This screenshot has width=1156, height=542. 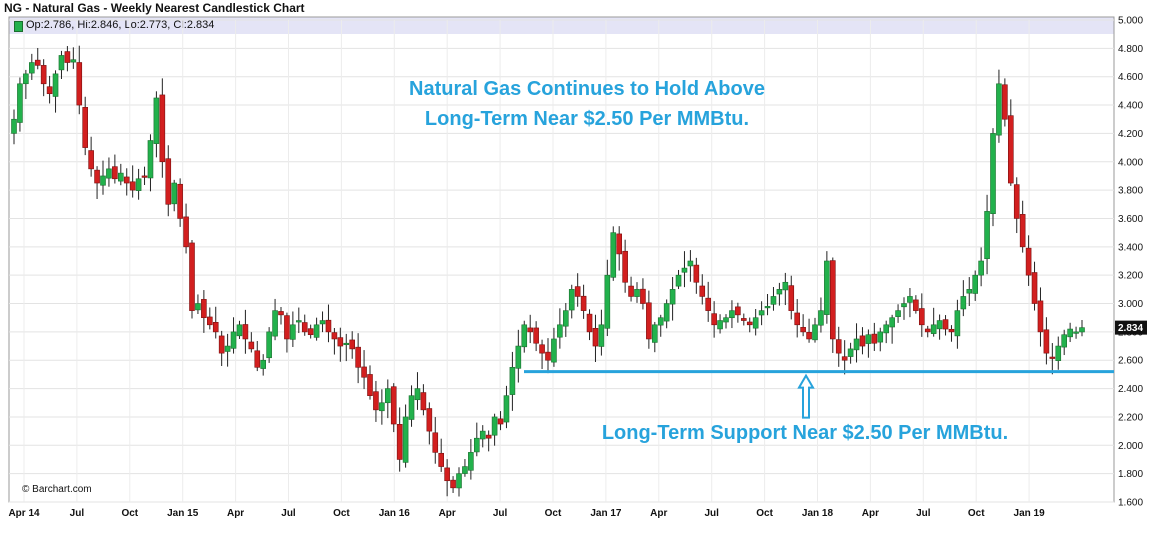 I want to click on headline-line-1: Natural Gas Continues to Hold Above, so click(x=587, y=89).